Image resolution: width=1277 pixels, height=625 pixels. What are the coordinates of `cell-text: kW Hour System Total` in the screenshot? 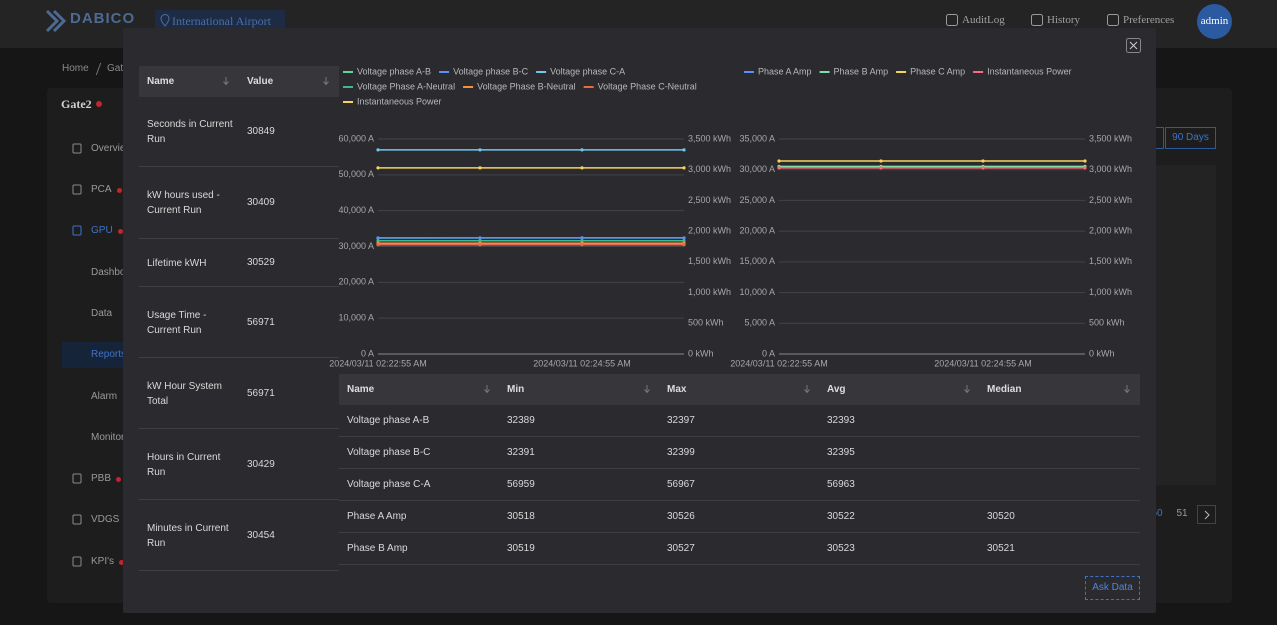 It's located at (185, 393).